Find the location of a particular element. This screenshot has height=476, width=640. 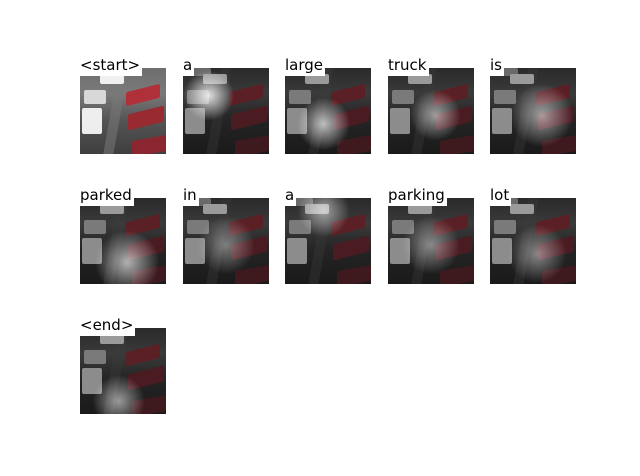

attention-cell: in is located at coordinates (227, 234).